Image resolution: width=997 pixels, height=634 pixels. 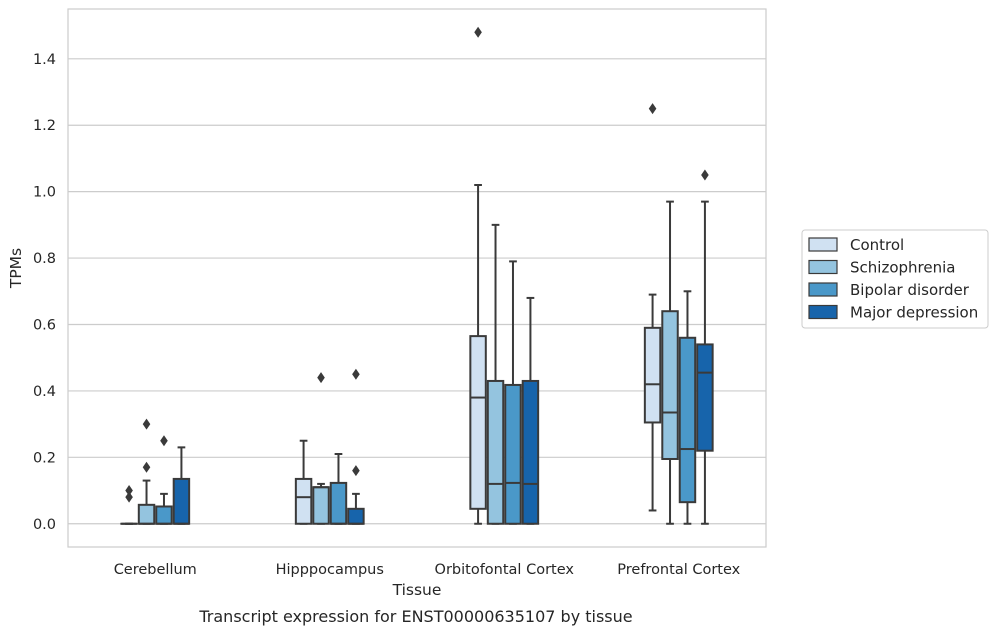 What do you see at coordinates (44, 60) in the screenshot?
I see `y-tick-label: 1.4` at bounding box center [44, 60].